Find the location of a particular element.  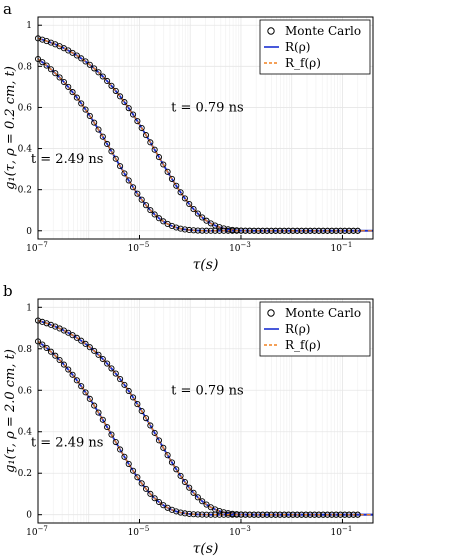

y-tick-label: 0.2 is located at coordinates (25, 474).